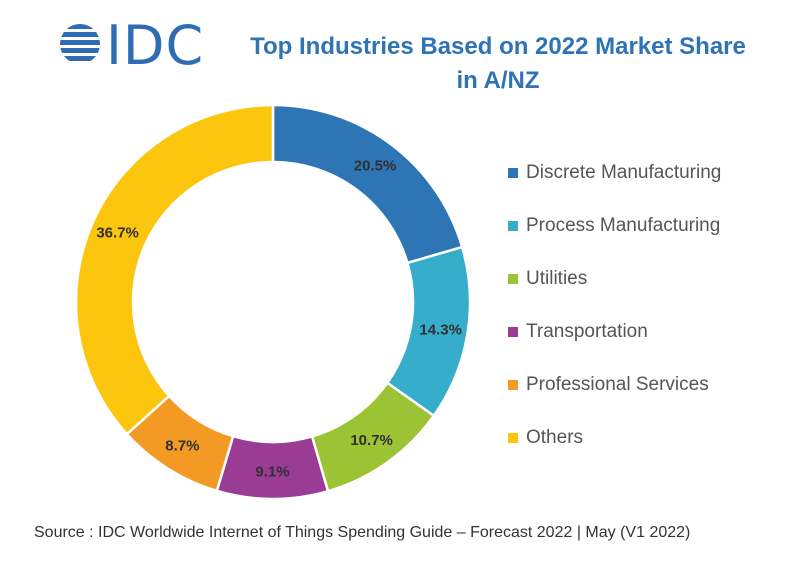 The width and height of the screenshot is (792, 564). I want to click on legend-item-process-manufacturing: Process Manufacturing, so click(648, 225).